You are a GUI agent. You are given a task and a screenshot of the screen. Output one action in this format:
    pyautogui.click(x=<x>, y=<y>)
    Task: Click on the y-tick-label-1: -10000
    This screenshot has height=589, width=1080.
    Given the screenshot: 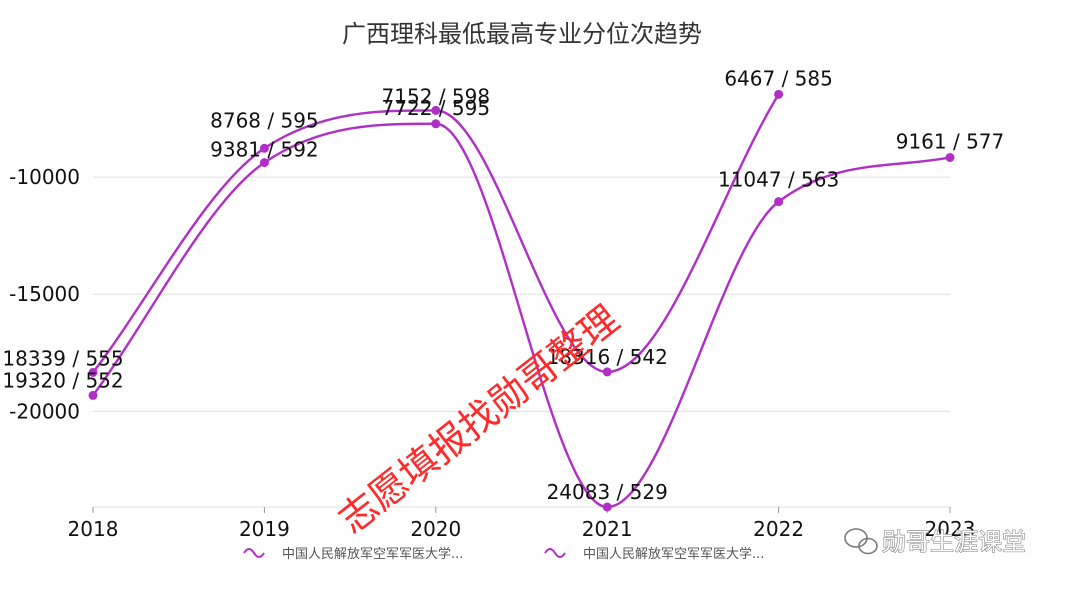 What is the action you would take?
    pyautogui.click(x=44, y=177)
    